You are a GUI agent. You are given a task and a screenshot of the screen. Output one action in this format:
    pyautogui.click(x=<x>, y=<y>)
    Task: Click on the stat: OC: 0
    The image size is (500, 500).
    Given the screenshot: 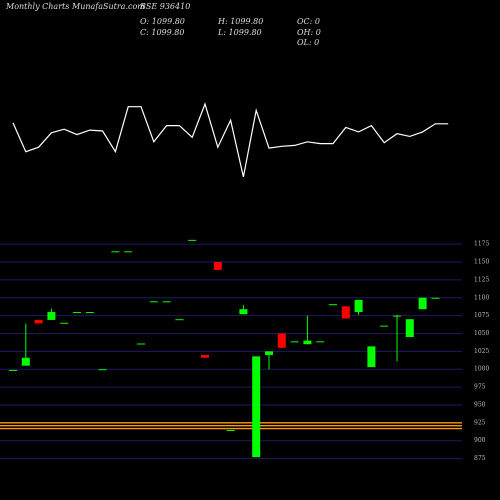 What is the action you would take?
    pyautogui.click(x=308, y=21)
    